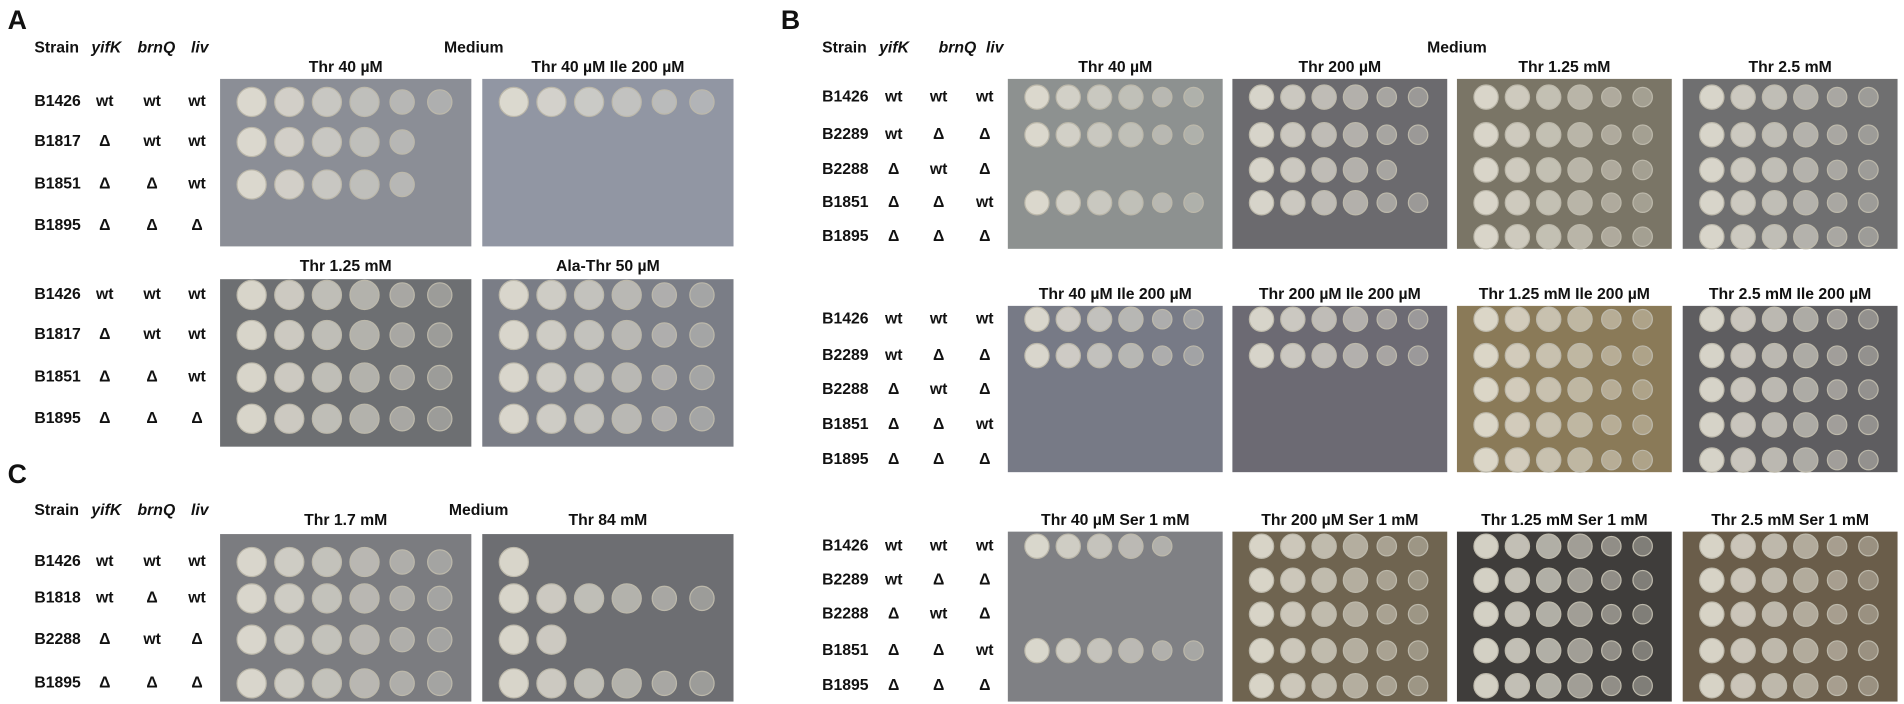 The width and height of the screenshot is (1904, 704). I want to click on strain-name: B2289, so click(845, 355).